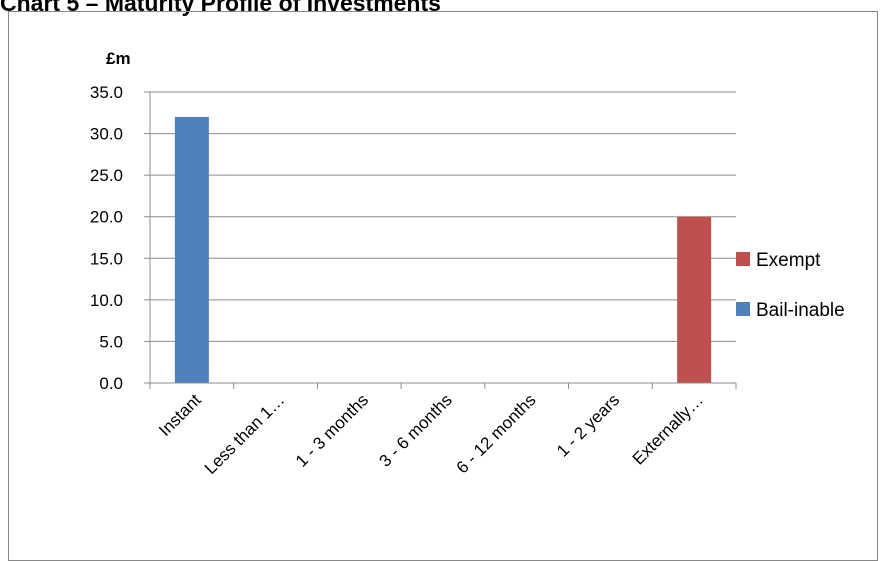 Image resolution: width=880 pixels, height=561 pixels. Describe the element at coordinates (106, 238) in the screenshot. I see `y-axis-ticks: 0.0 5.0 10.0 15.0 20.0 25.0 30.0 35.0` at that location.